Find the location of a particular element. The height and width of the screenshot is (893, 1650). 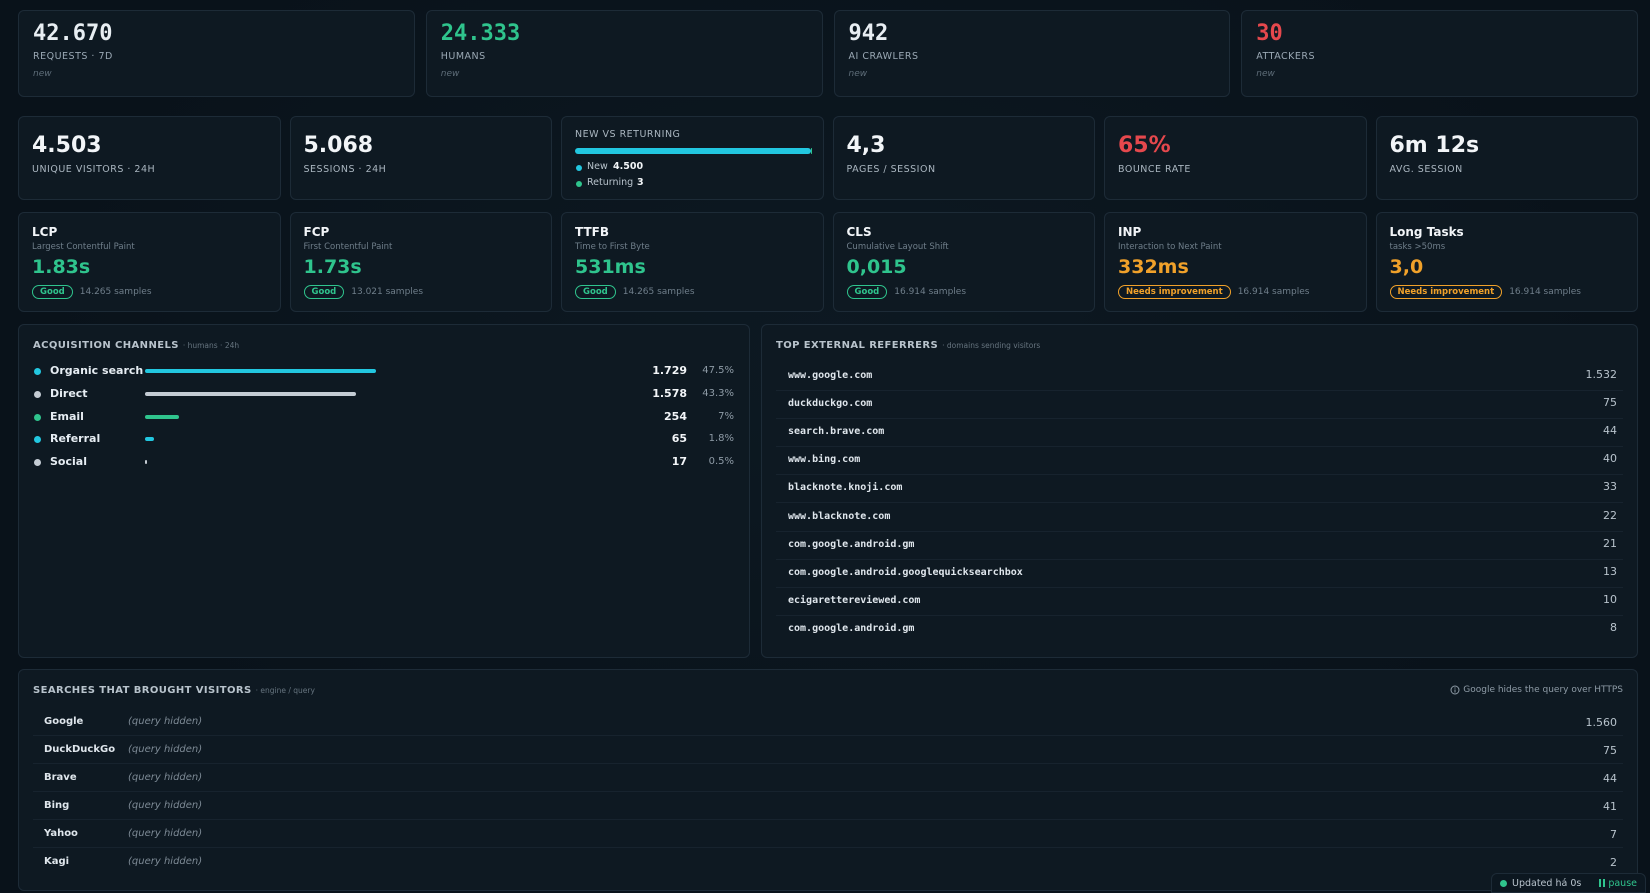

stat-value: 942 is located at coordinates (868, 33).